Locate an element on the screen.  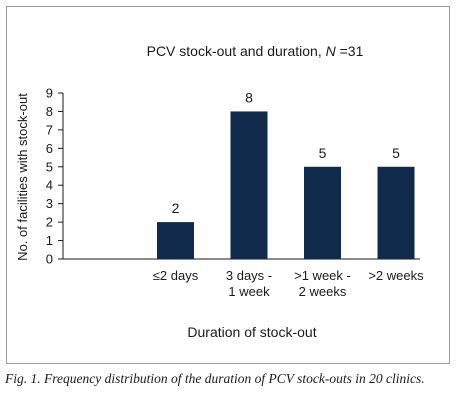
y-tick-label: 7 is located at coordinates (49, 129).